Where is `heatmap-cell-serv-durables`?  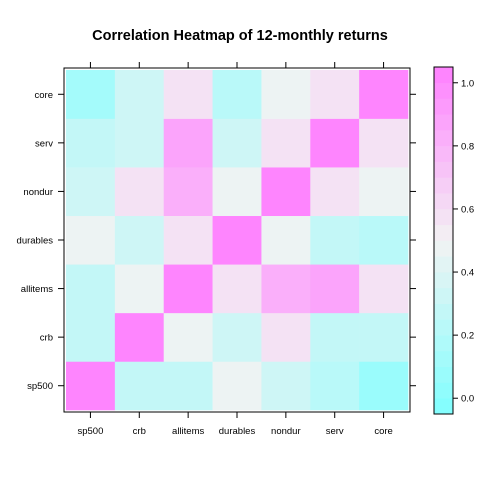 heatmap-cell-serv-durables is located at coordinates (237, 143).